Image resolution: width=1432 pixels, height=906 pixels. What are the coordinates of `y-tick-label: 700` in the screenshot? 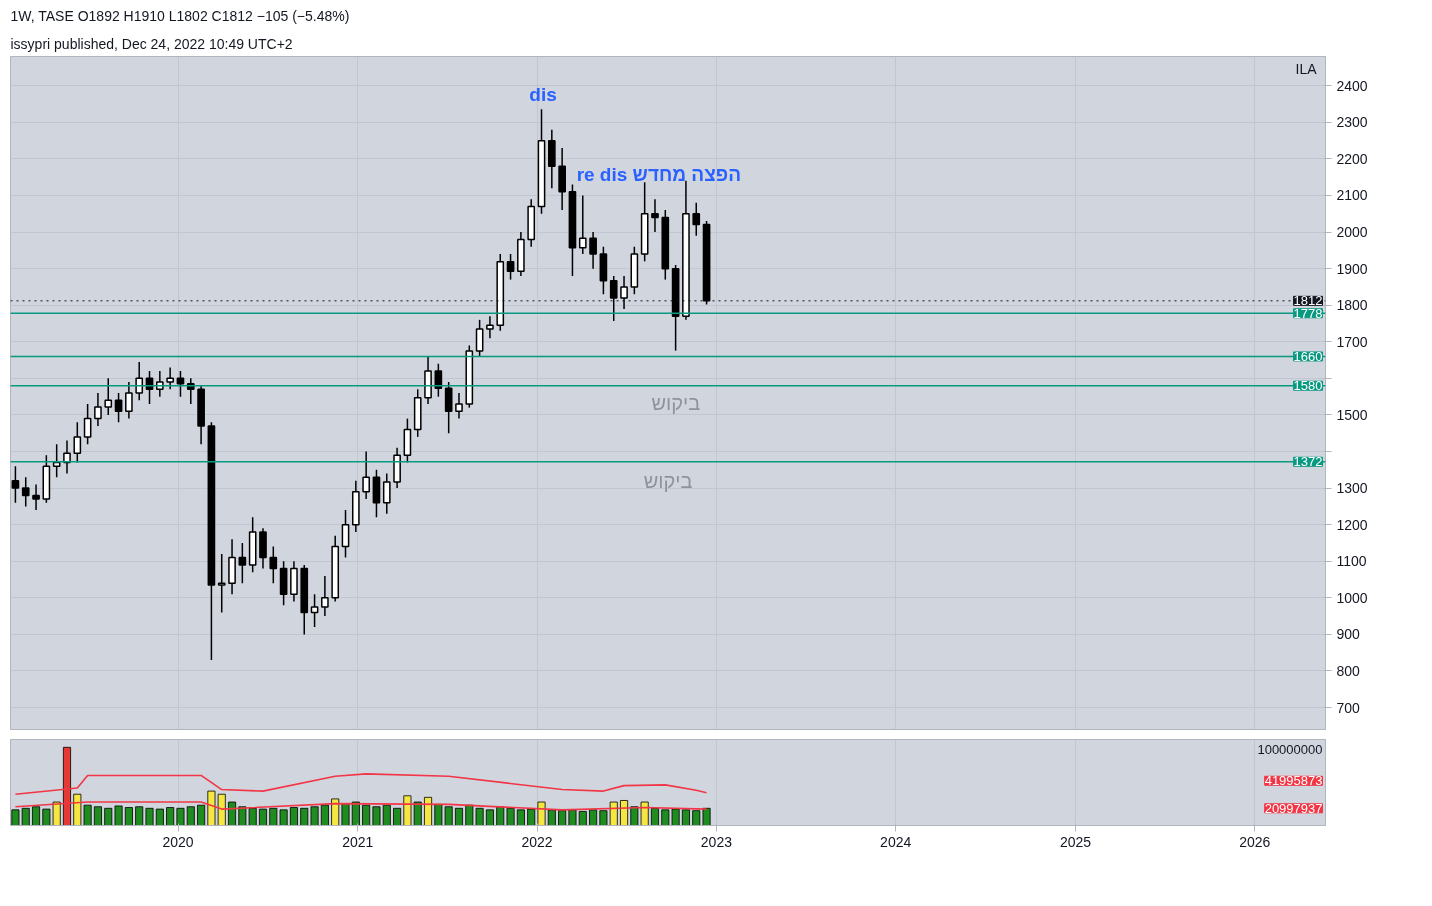 It's located at (1348, 707).